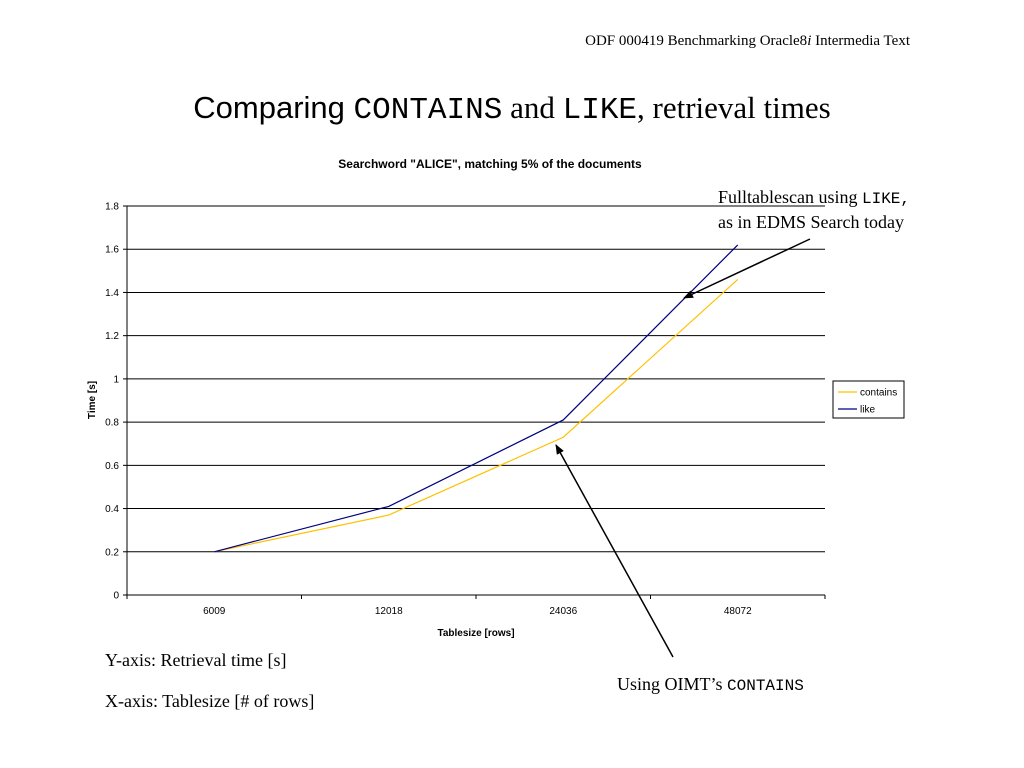  Describe the element at coordinates (112, 250) in the screenshot. I see `y-tick-label: 1.6` at that location.